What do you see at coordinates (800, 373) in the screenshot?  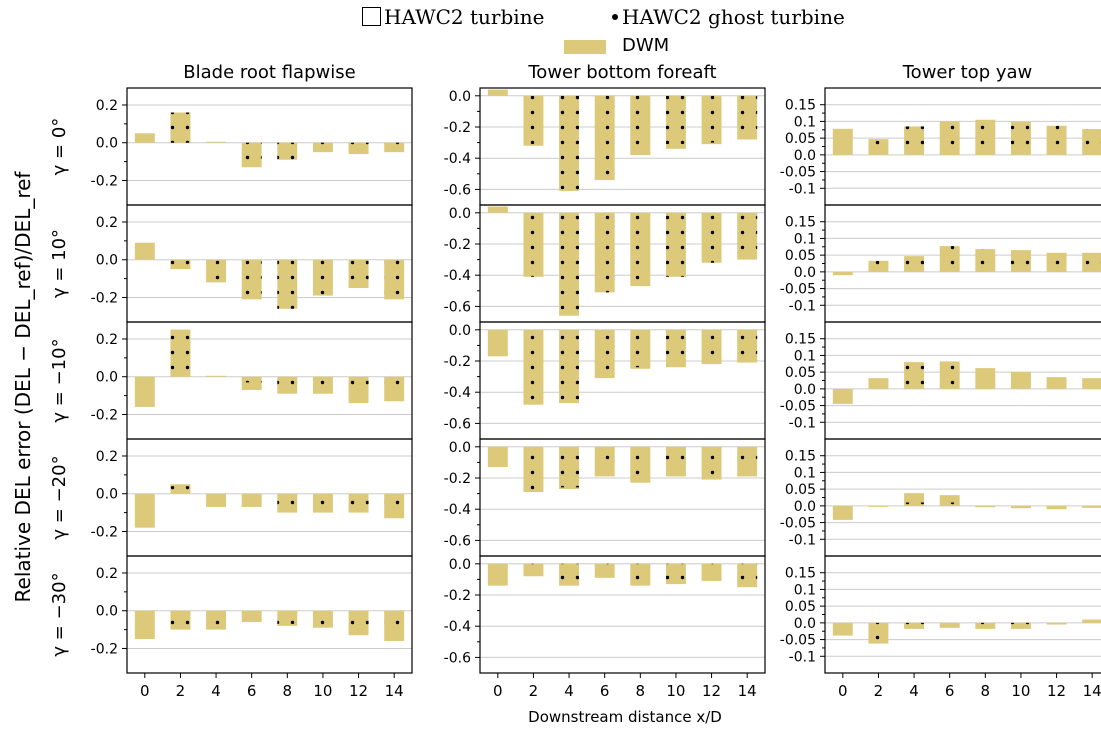 I see `y-tick-label: 0.05` at bounding box center [800, 373].